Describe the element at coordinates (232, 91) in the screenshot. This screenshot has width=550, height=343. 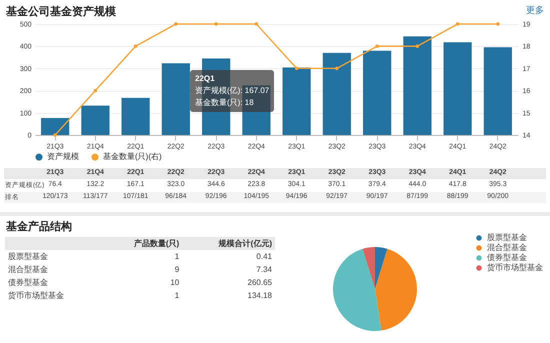
I see `annotation: 资产规模(亿): 167.07` at that location.